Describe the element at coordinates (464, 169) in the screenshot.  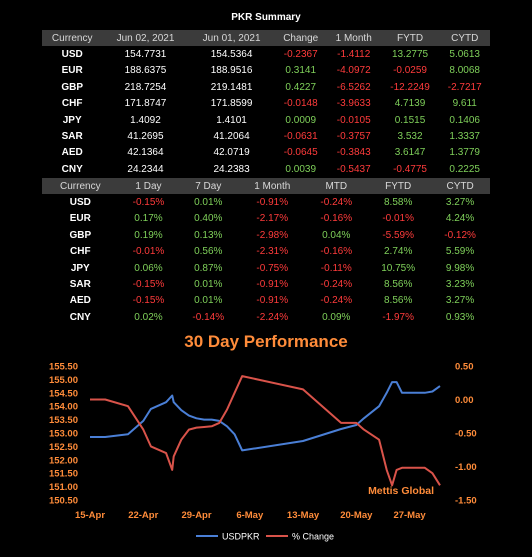
I see `value-cell: 0.2225` at that location.